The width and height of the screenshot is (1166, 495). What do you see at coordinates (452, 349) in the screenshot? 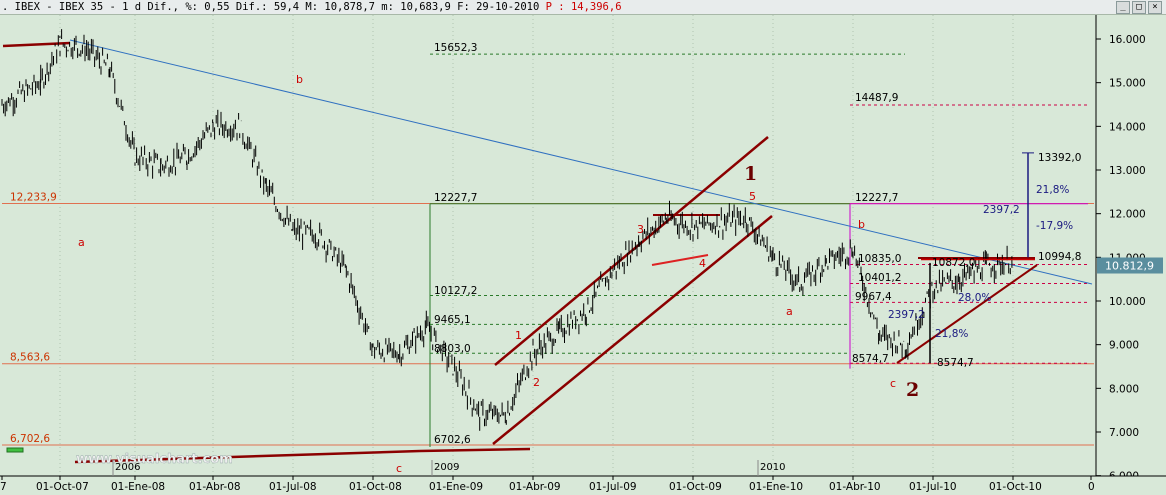
I see `fib-value-label: 8803,0` at bounding box center [452, 349].